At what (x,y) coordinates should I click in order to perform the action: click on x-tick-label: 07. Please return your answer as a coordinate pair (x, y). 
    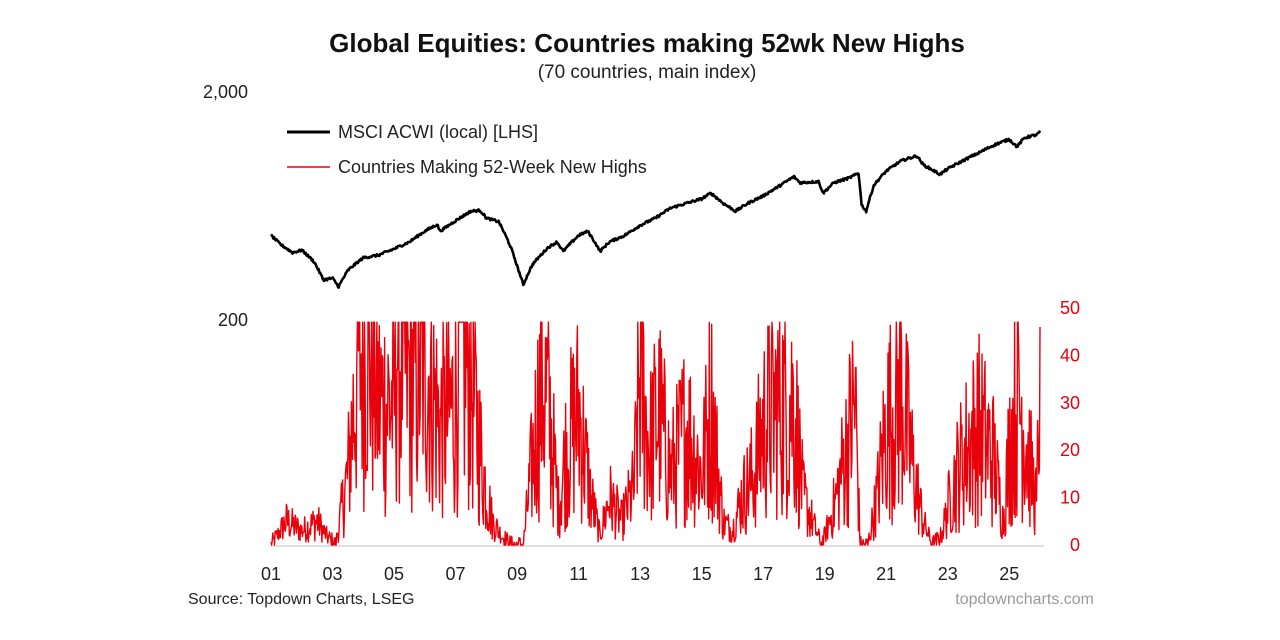
    Looking at the image, I should click on (456, 574).